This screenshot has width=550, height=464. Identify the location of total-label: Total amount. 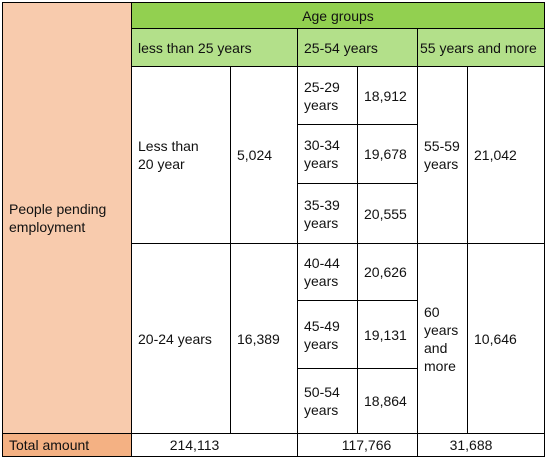
(49, 445).